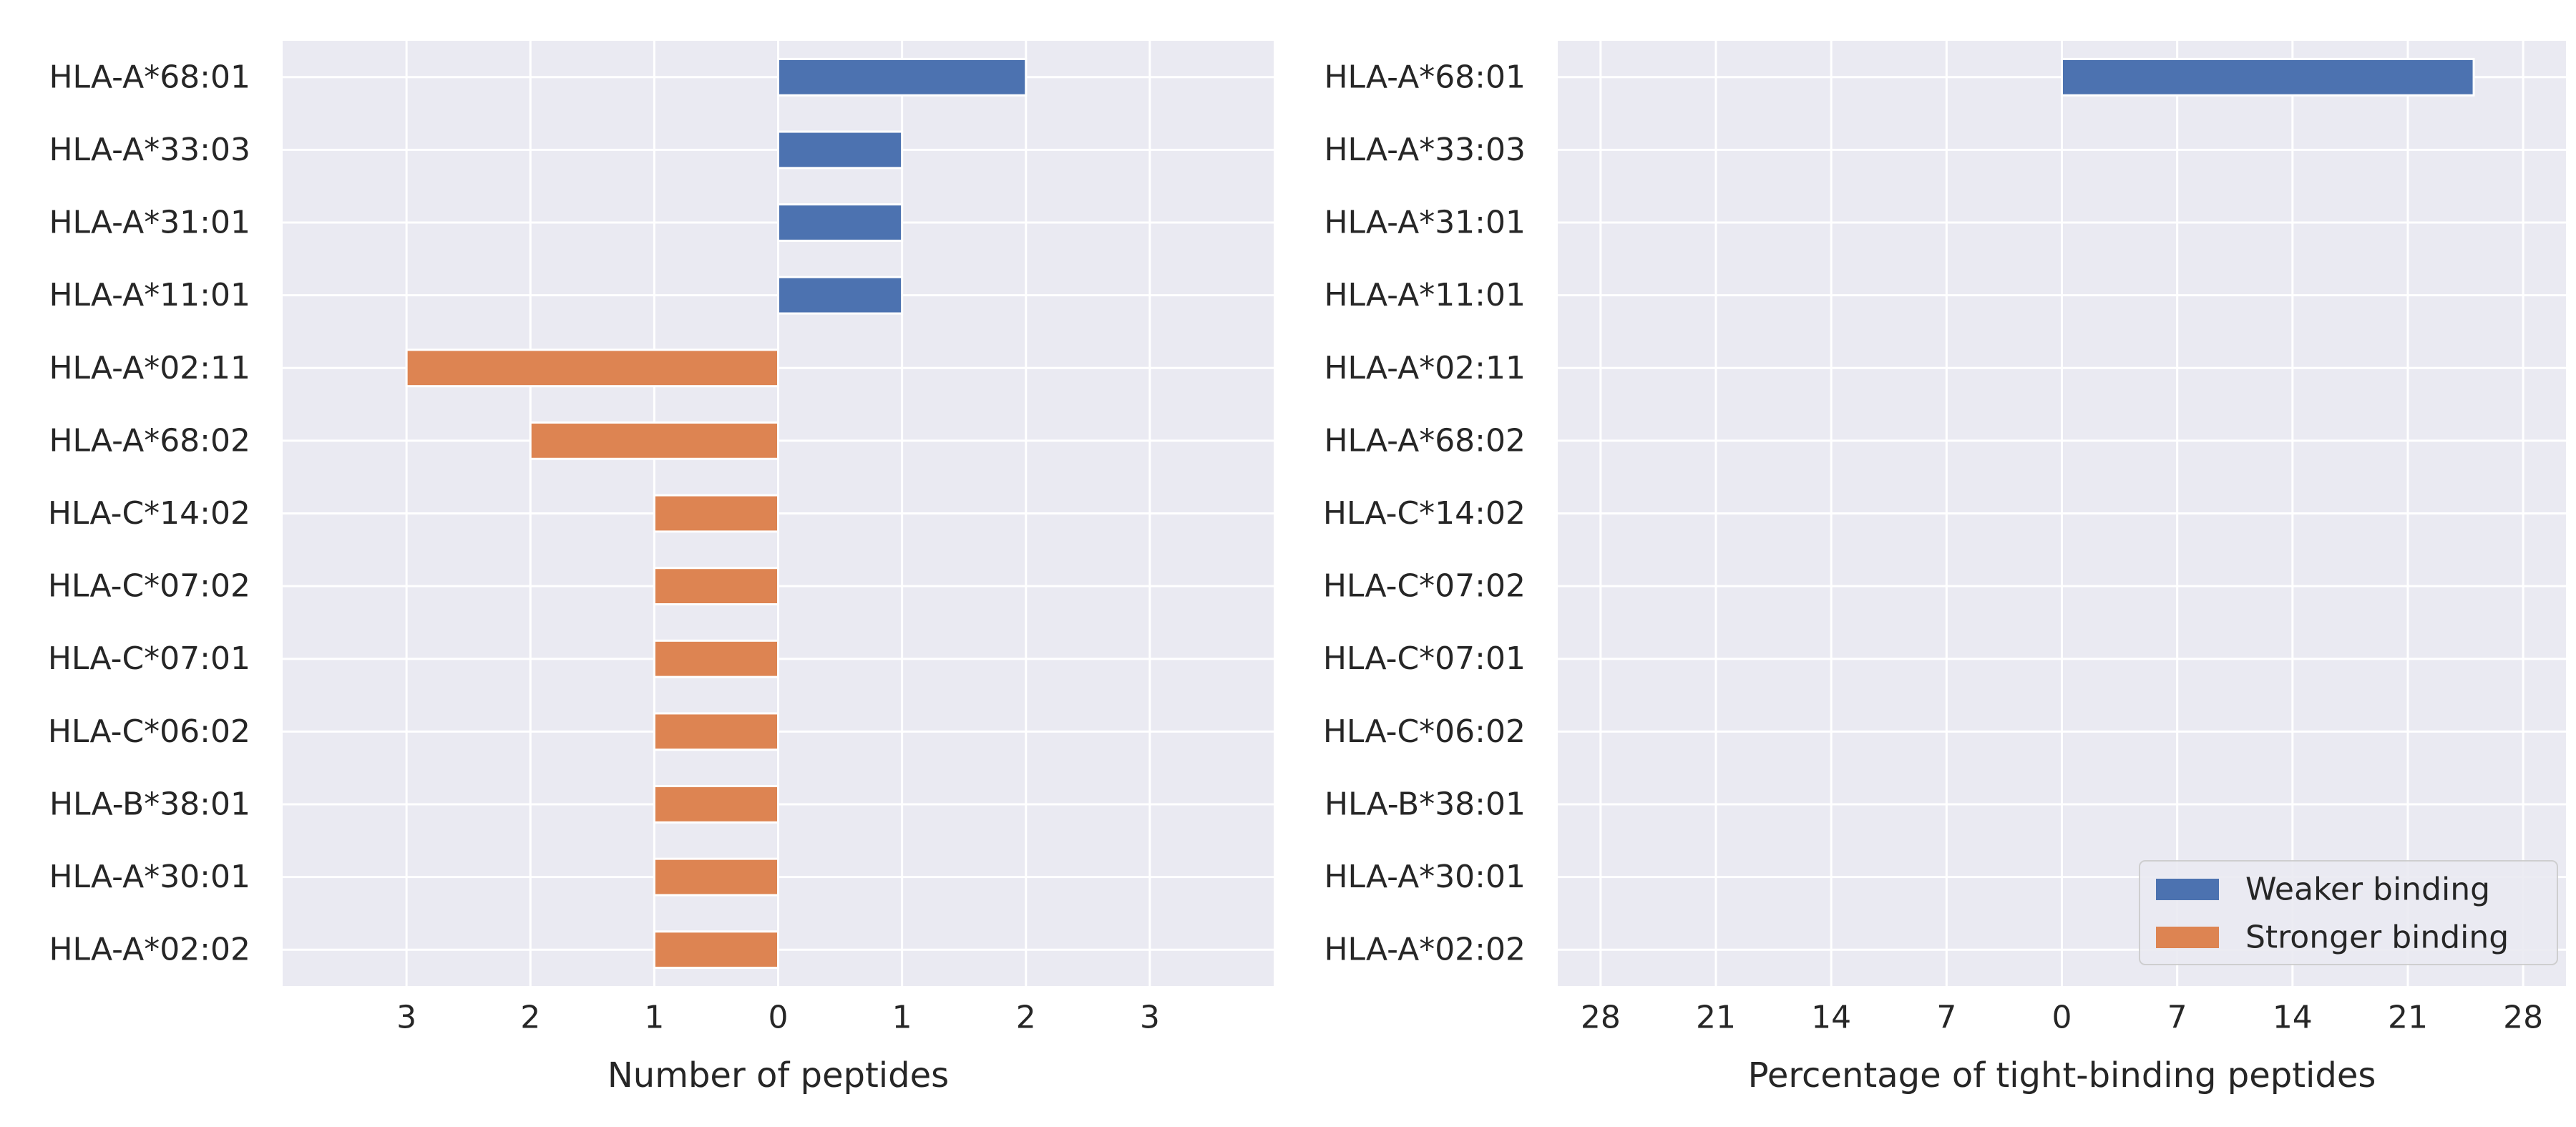 The image size is (2576, 1127). What do you see at coordinates (2367, 890) in the screenshot?
I see `legend-label: Weaker binding` at bounding box center [2367, 890].